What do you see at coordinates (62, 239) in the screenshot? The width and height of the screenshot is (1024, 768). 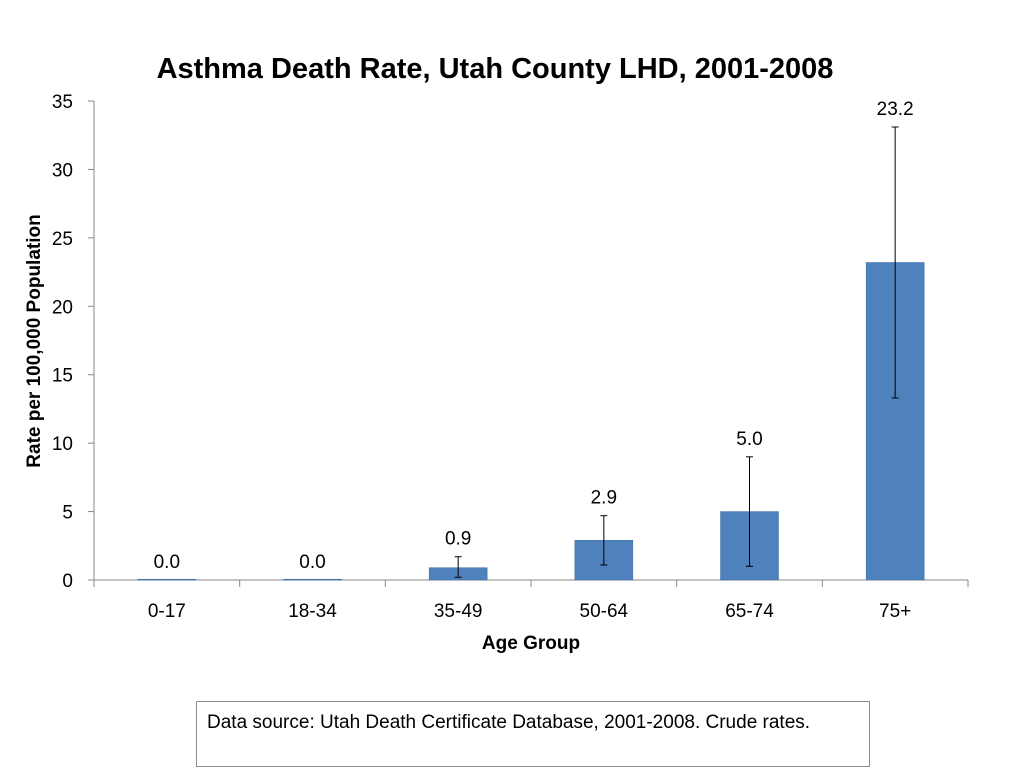 I see `y-tick-label: 25` at bounding box center [62, 239].